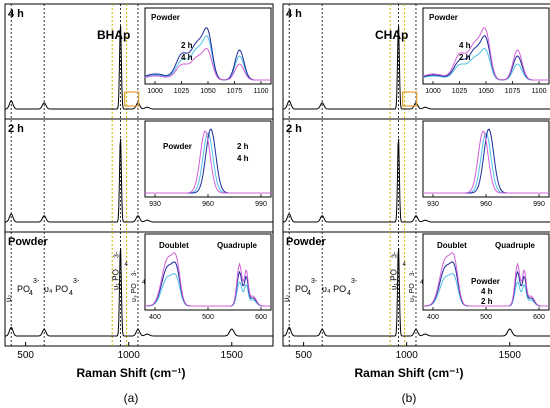 The width and height of the screenshot is (550, 408). What do you see at coordinates (113, 35) in the screenshot?
I see `sample-name: BHAp` at bounding box center [113, 35].